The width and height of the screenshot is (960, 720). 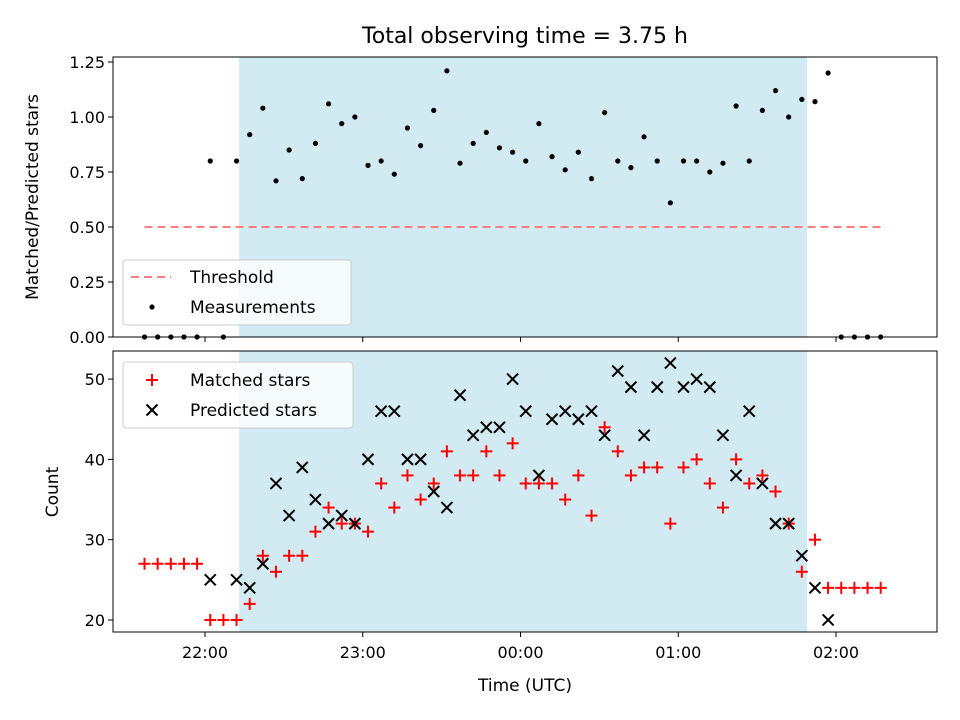 I want to click on x-tick-label: 23:00, so click(x=363, y=652).